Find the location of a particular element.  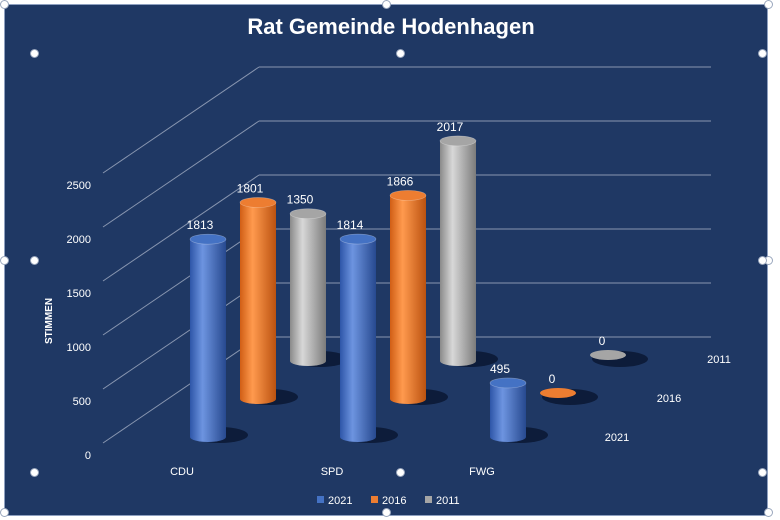

x-tick-label: FWG is located at coordinates (482, 472).